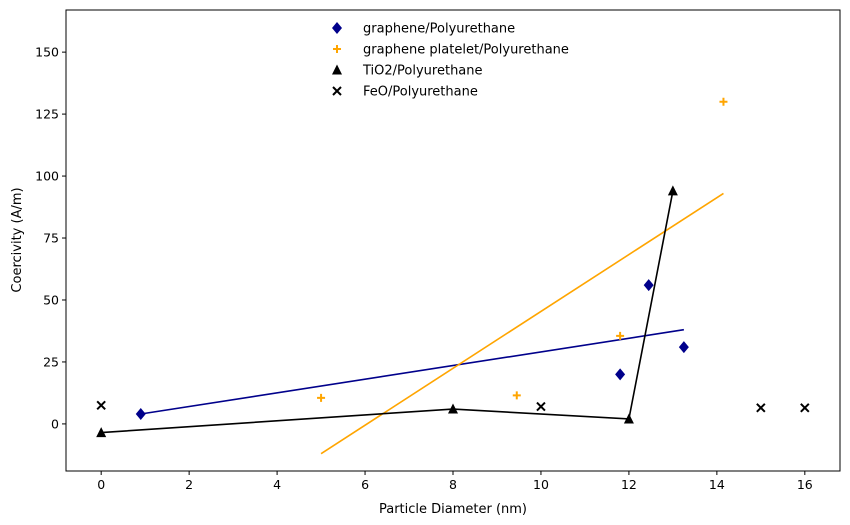 This screenshot has height=525, width=850. What do you see at coordinates (47, 114) in the screenshot?
I see `y-tick-label: 125` at bounding box center [47, 114].